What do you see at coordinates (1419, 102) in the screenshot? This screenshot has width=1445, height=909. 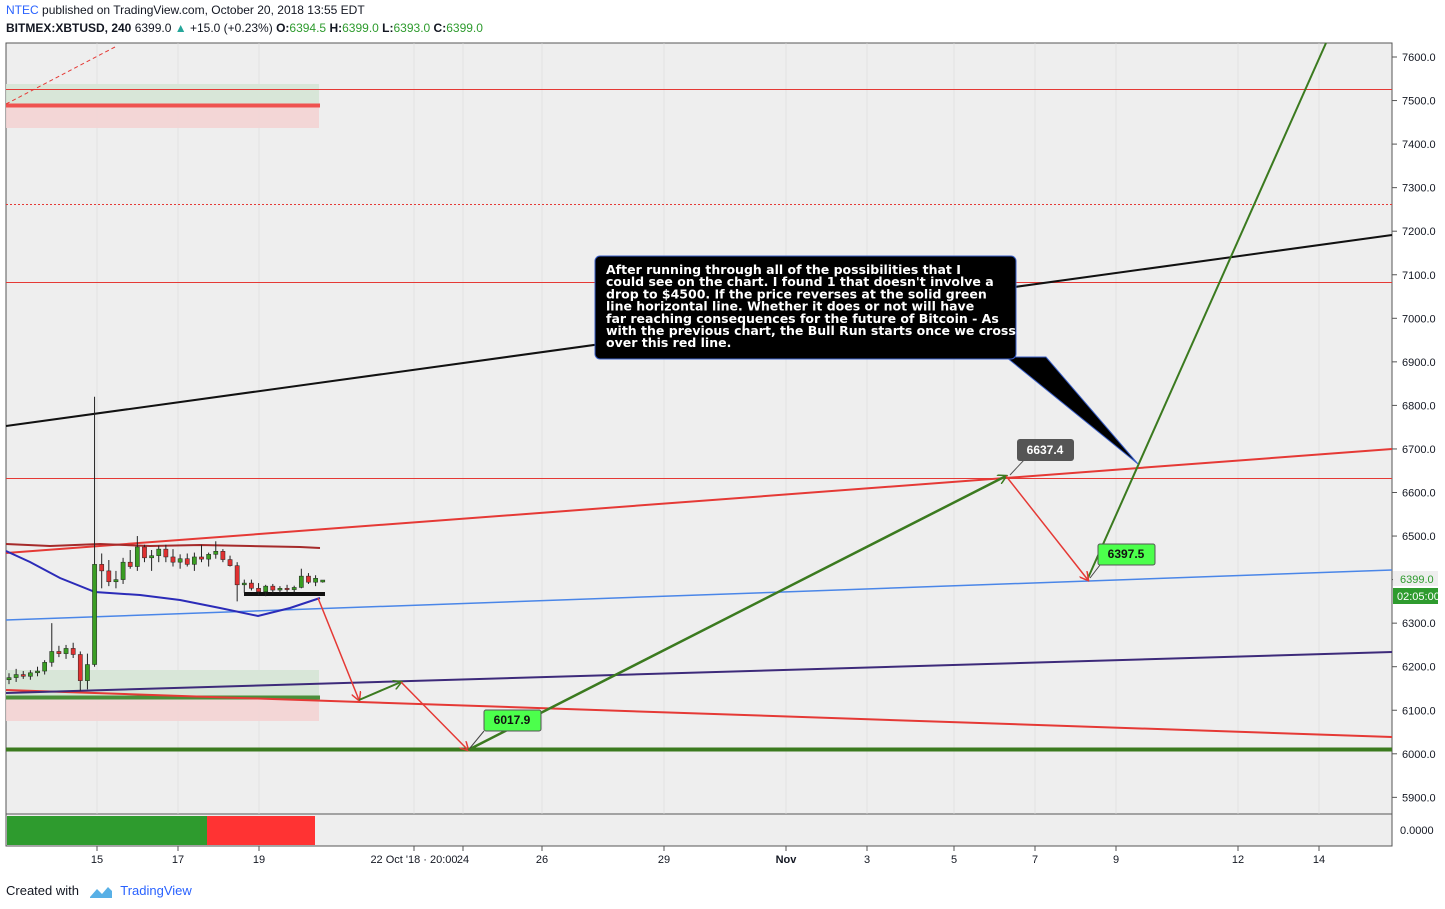 I see `price-tick-label: 7500.0` at bounding box center [1419, 102].